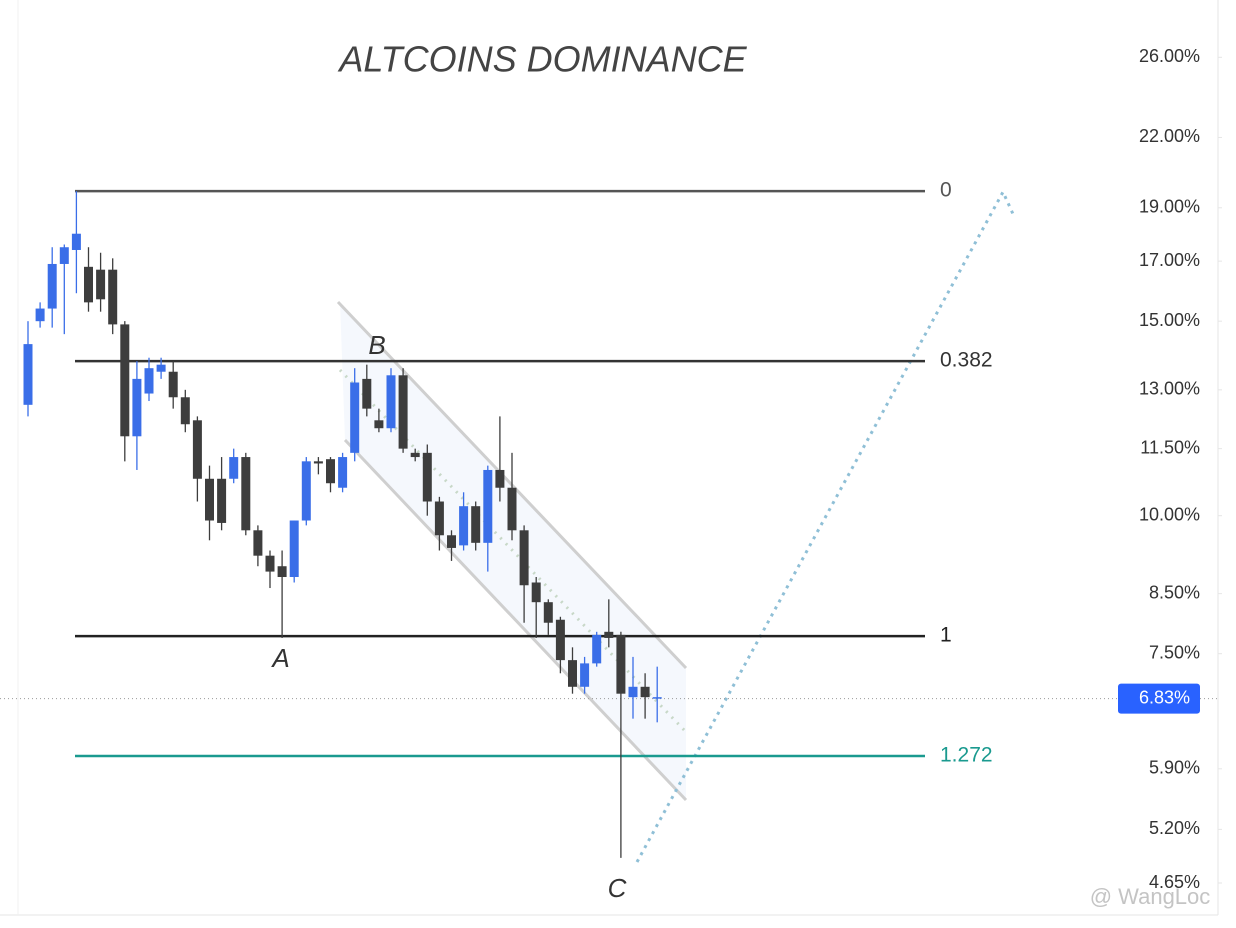 The height and width of the screenshot is (928, 1236). Describe the element at coordinates (966, 755) in the screenshot. I see `fib-label: 1.272` at that location.